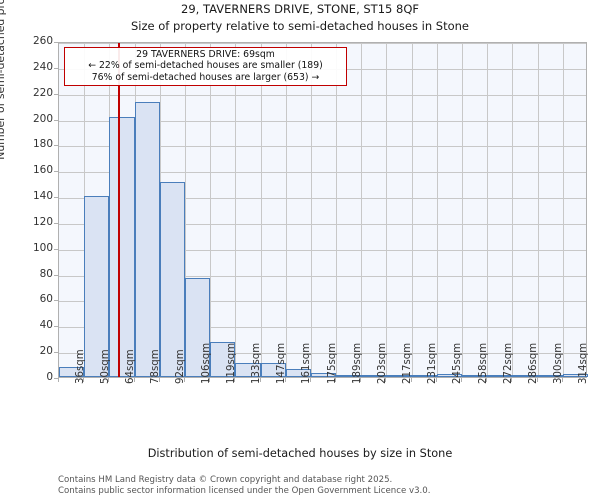 This screenshot has height=500, width=600. What do you see at coordinates (119, 210) in the screenshot?
I see `property-marker-line` at bounding box center [119, 210].